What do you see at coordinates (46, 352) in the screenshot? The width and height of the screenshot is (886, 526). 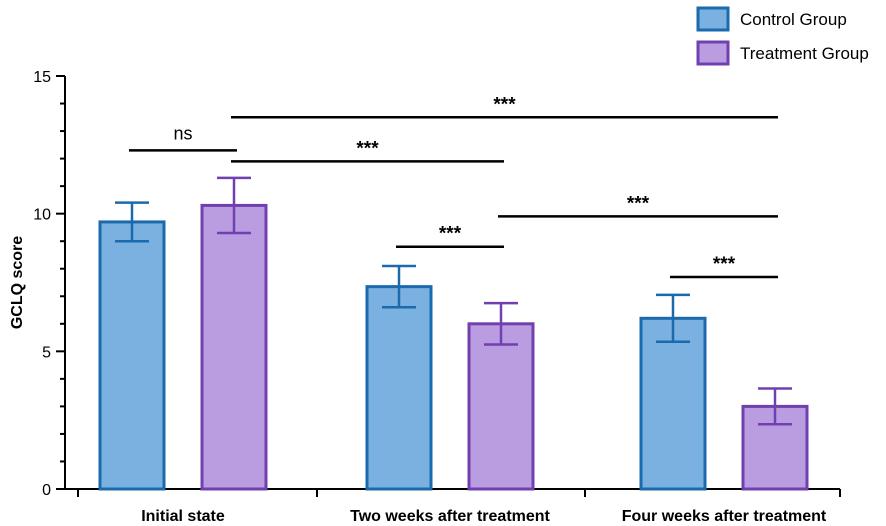 I see `y-tick-label: 5` at bounding box center [46, 352].